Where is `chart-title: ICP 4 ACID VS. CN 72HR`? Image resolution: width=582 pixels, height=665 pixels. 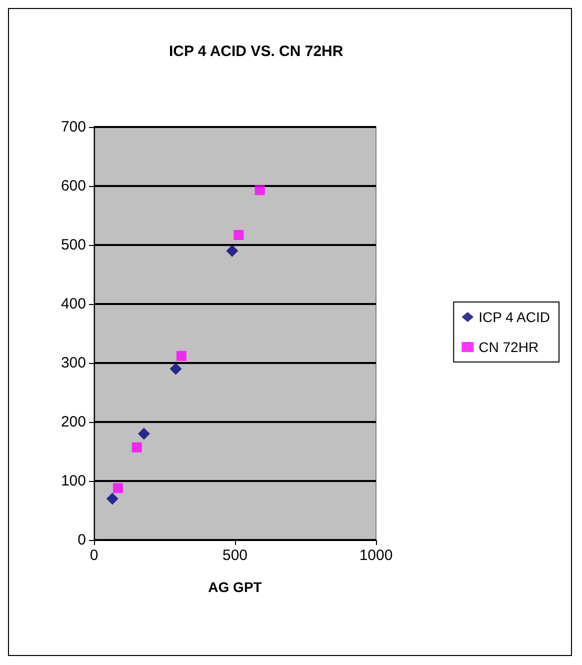 chart-title: ICP 4 ACID VS. CN 72HR is located at coordinates (256, 51).